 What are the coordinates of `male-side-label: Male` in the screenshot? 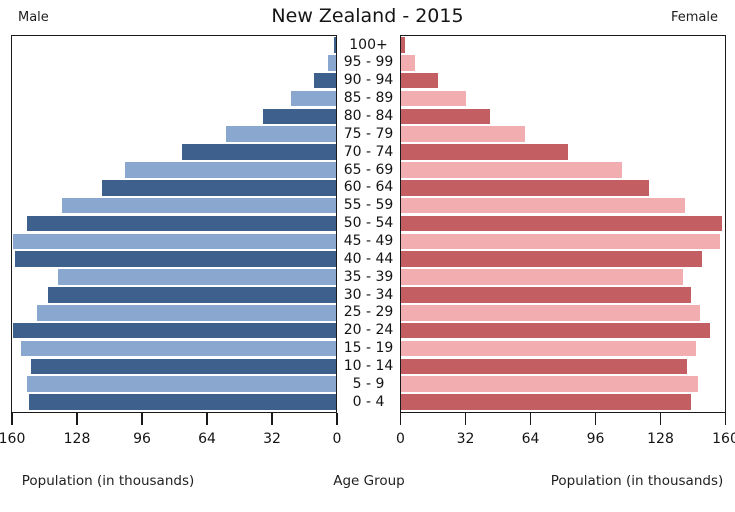 It's located at (33, 17).